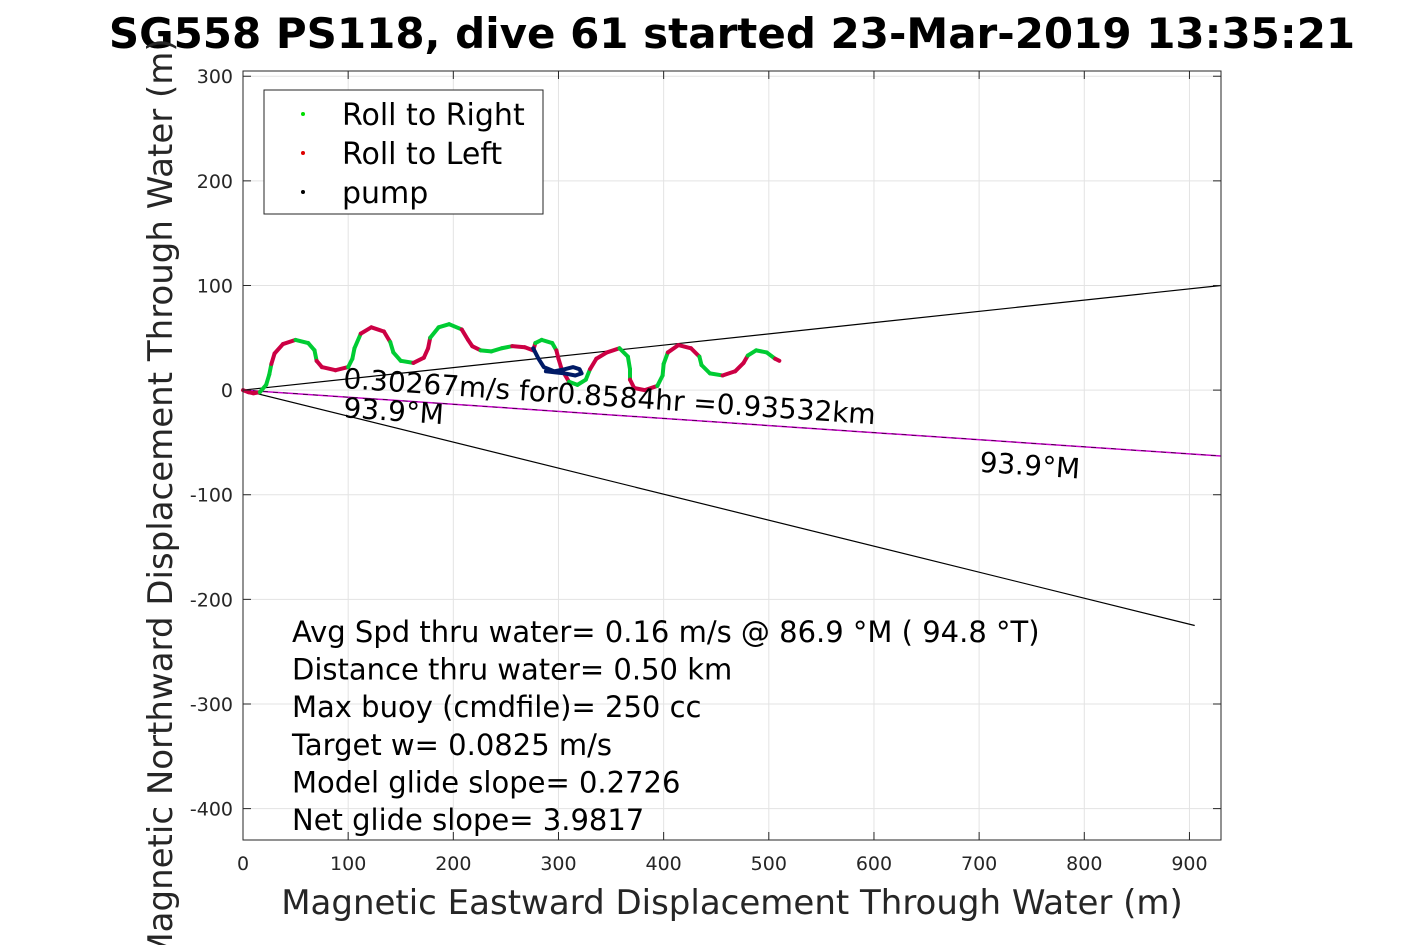 The height and width of the screenshot is (945, 1417). I want to click on legend: Roll to Right Roll to Left pump, so click(403, 152).